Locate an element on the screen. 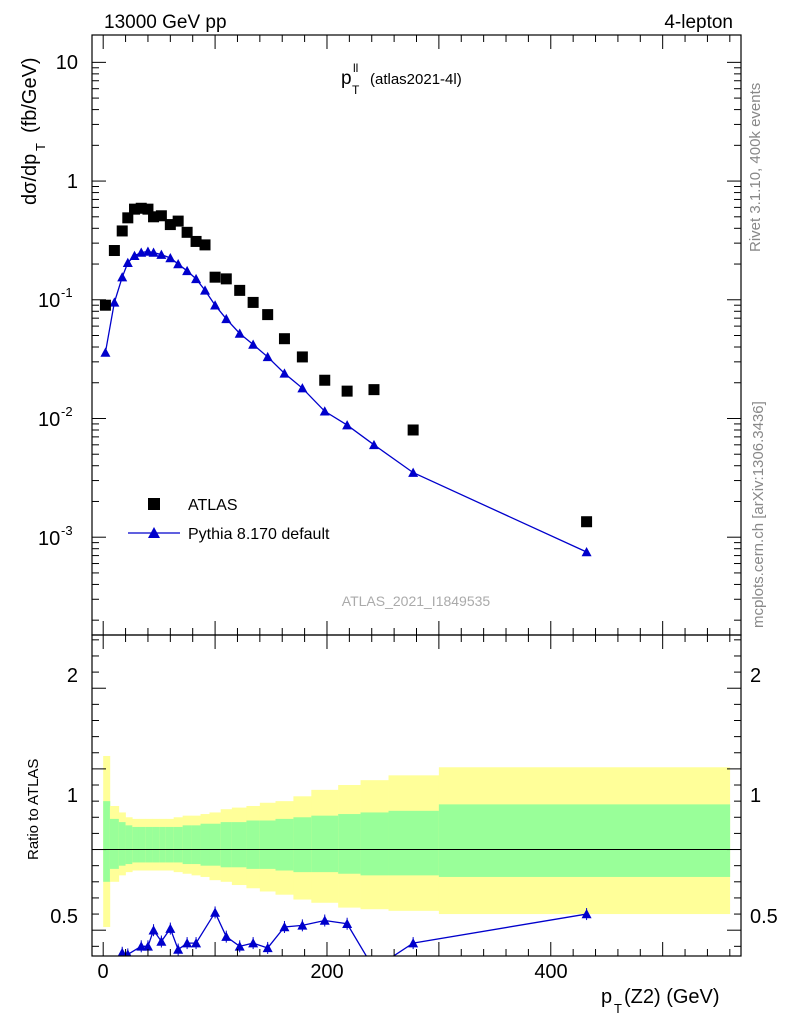 The height and width of the screenshot is (1024, 786). y-label-main-unit: (fb/GeV) is located at coordinates (30, 95).